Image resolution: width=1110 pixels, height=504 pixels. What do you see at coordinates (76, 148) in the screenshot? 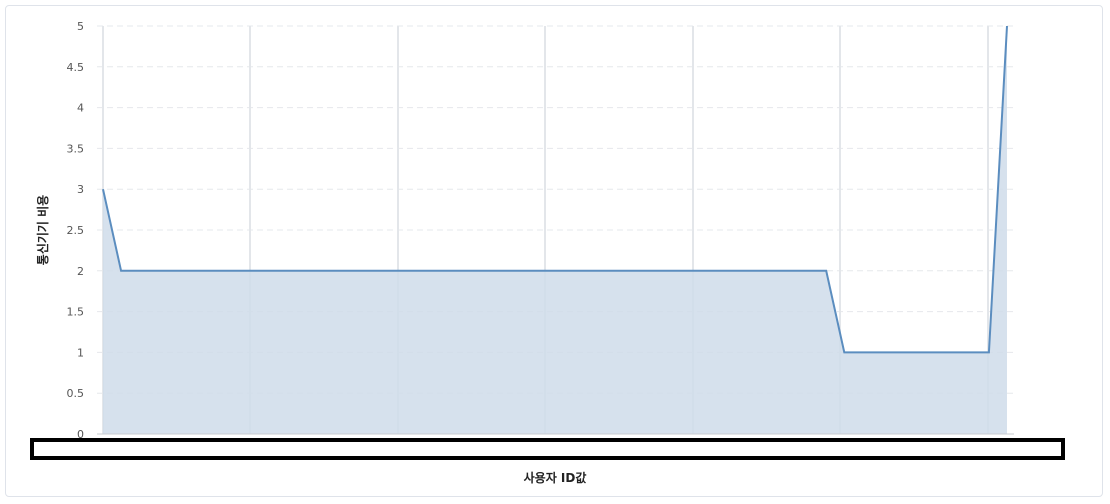
I see `y-tick-label: 3.5` at bounding box center [76, 148].